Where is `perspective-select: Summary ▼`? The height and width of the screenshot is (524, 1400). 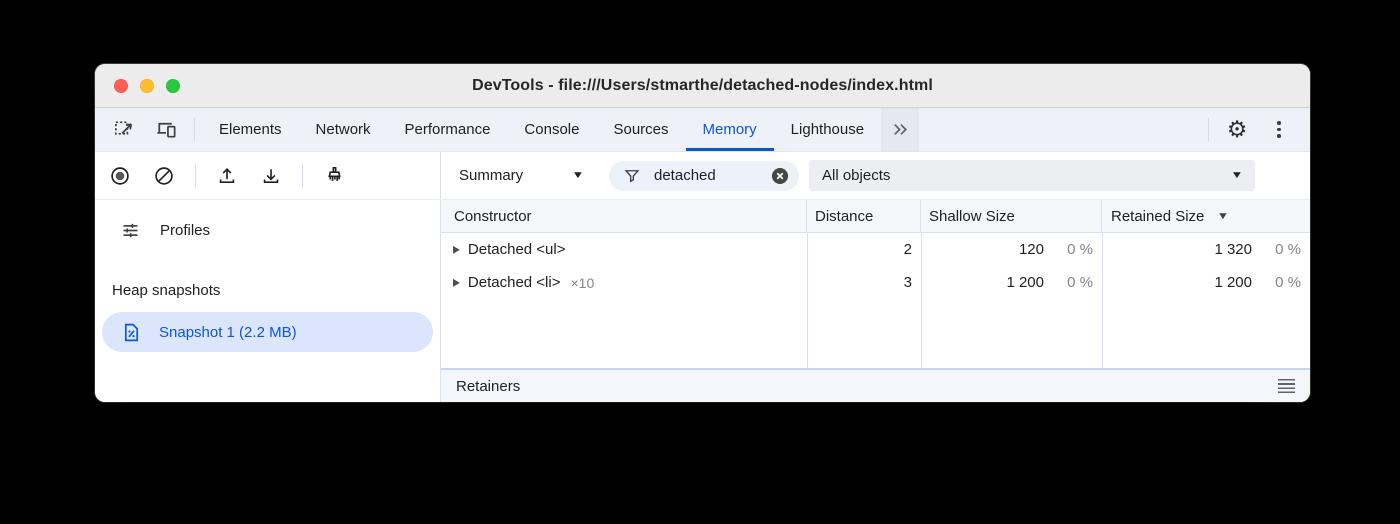
perspective-select: Summary ▼ is located at coordinates (534, 175).